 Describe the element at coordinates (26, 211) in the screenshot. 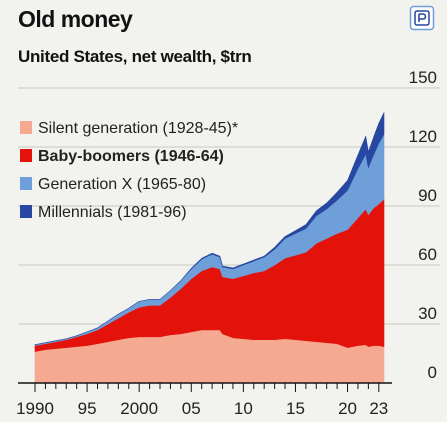

I see `legend-swatch-millennials` at that location.